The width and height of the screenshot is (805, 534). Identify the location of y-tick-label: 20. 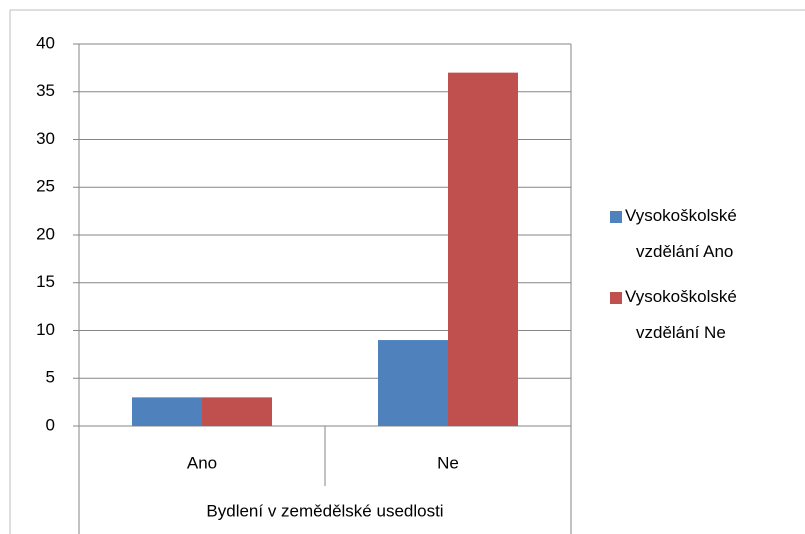
(45, 233).